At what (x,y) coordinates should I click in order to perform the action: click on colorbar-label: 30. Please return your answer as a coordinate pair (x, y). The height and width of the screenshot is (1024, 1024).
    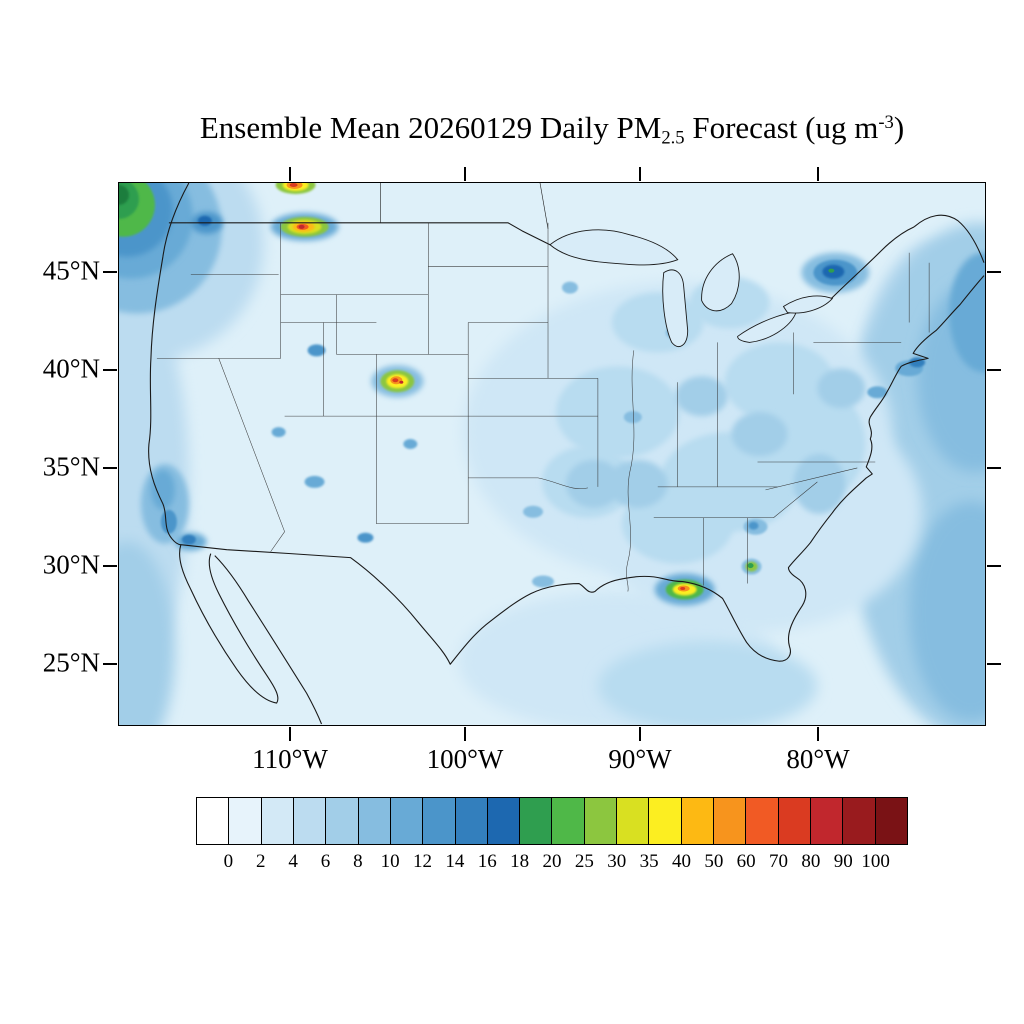
    Looking at the image, I should click on (617, 861).